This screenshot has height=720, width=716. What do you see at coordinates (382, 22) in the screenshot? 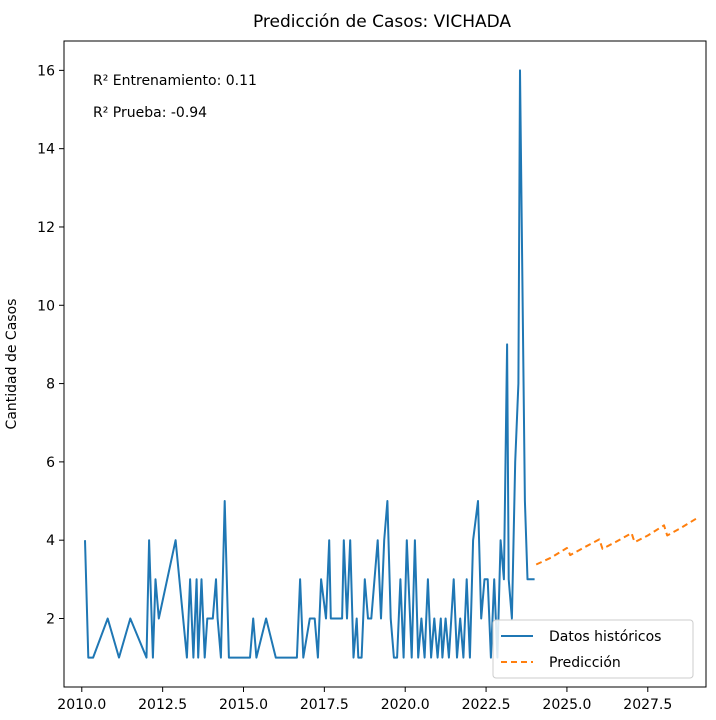
I see `chart-title: Predicción de Casos: VICHADA` at bounding box center [382, 22].